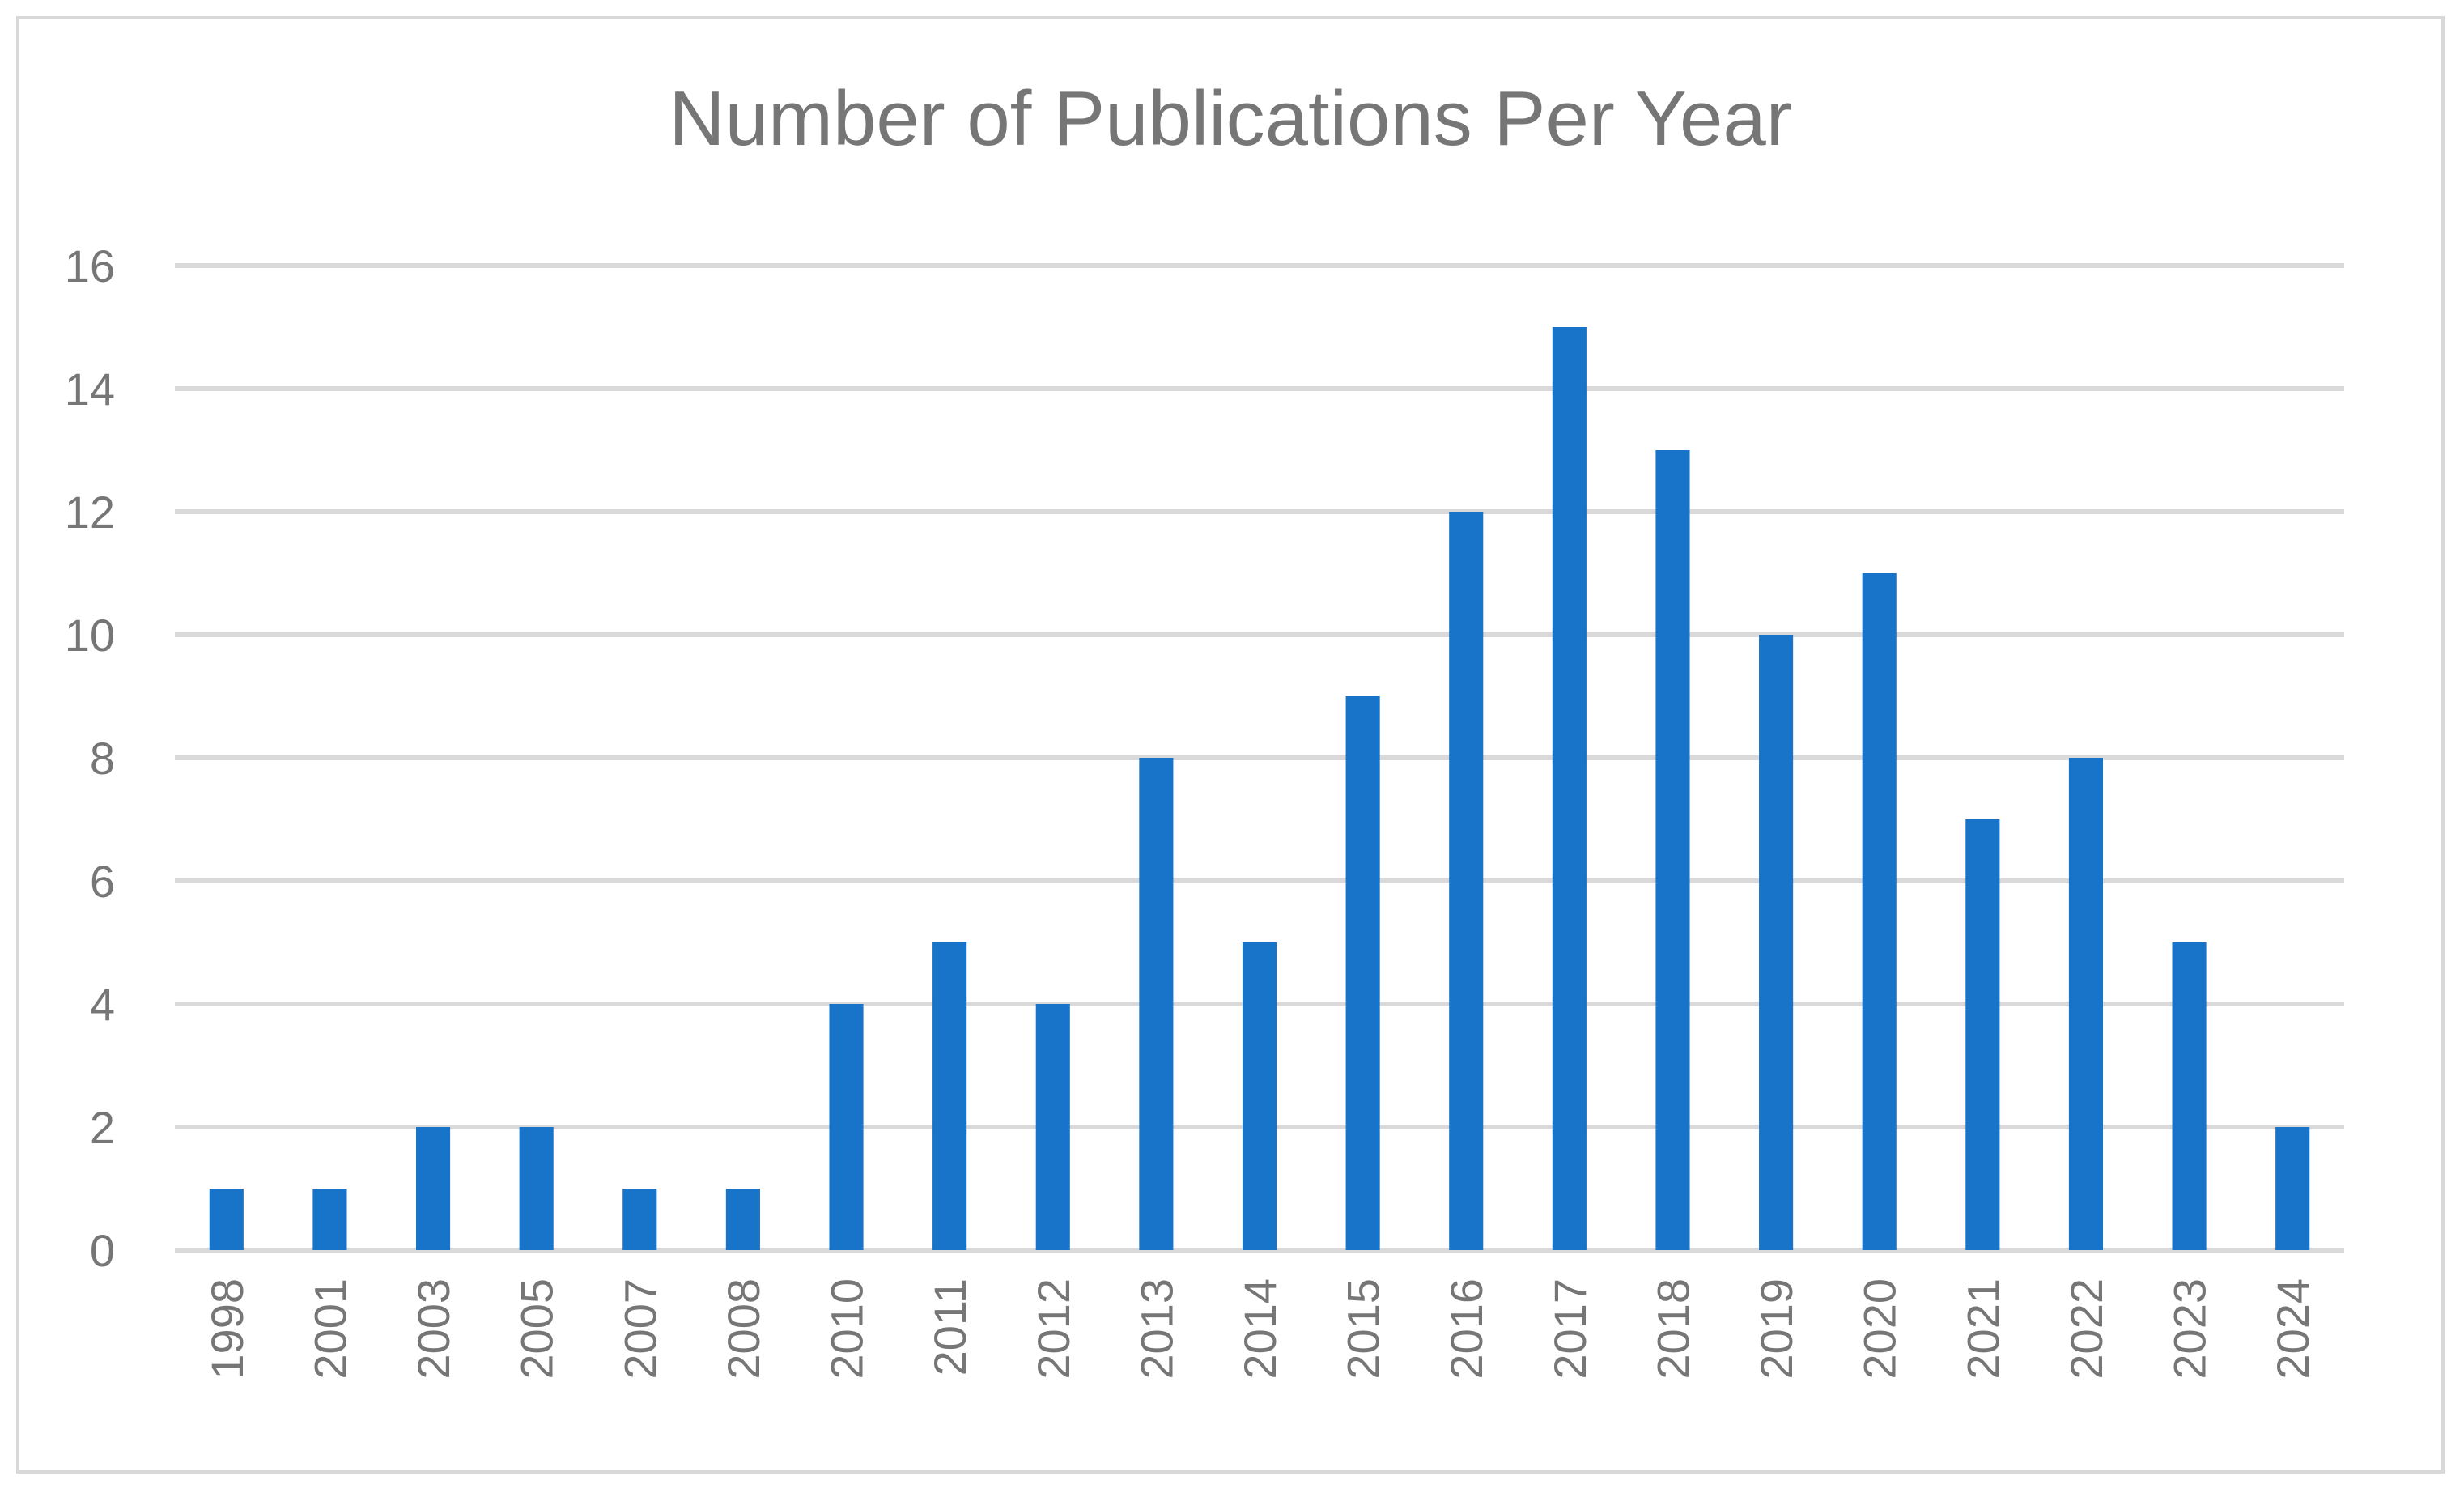  I want to click on chart-title: Number of Publications Per Year, so click(1230, 119).